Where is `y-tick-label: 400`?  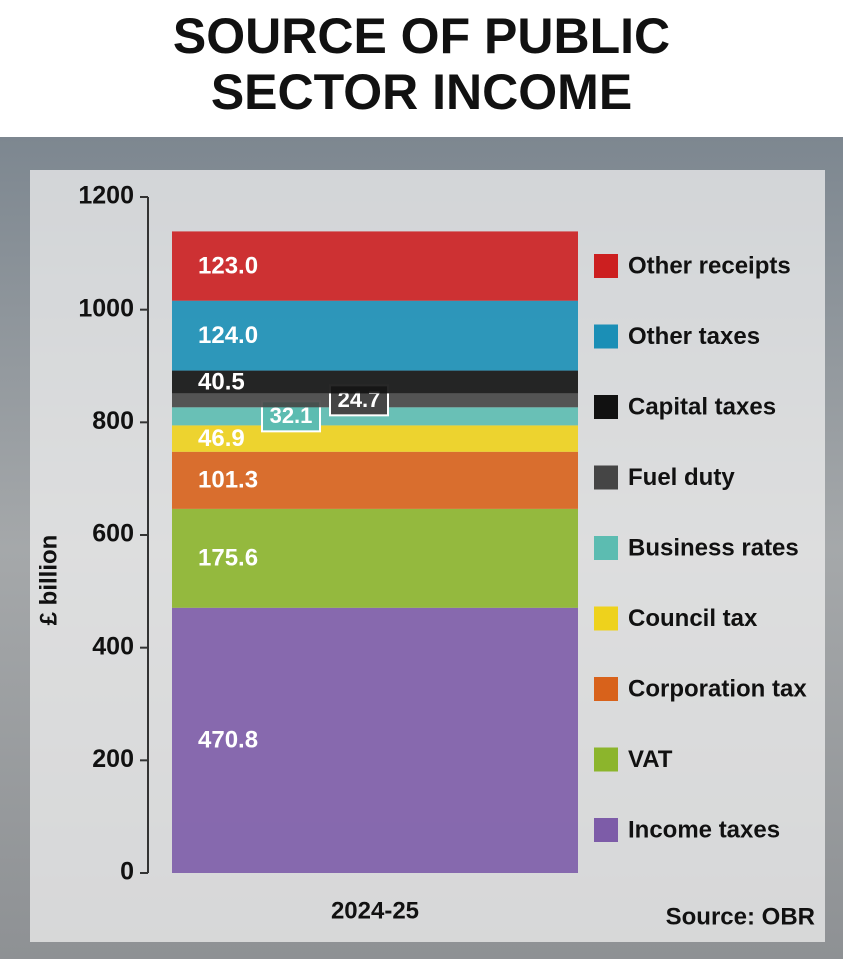
y-tick-label: 400 is located at coordinates (113, 646).